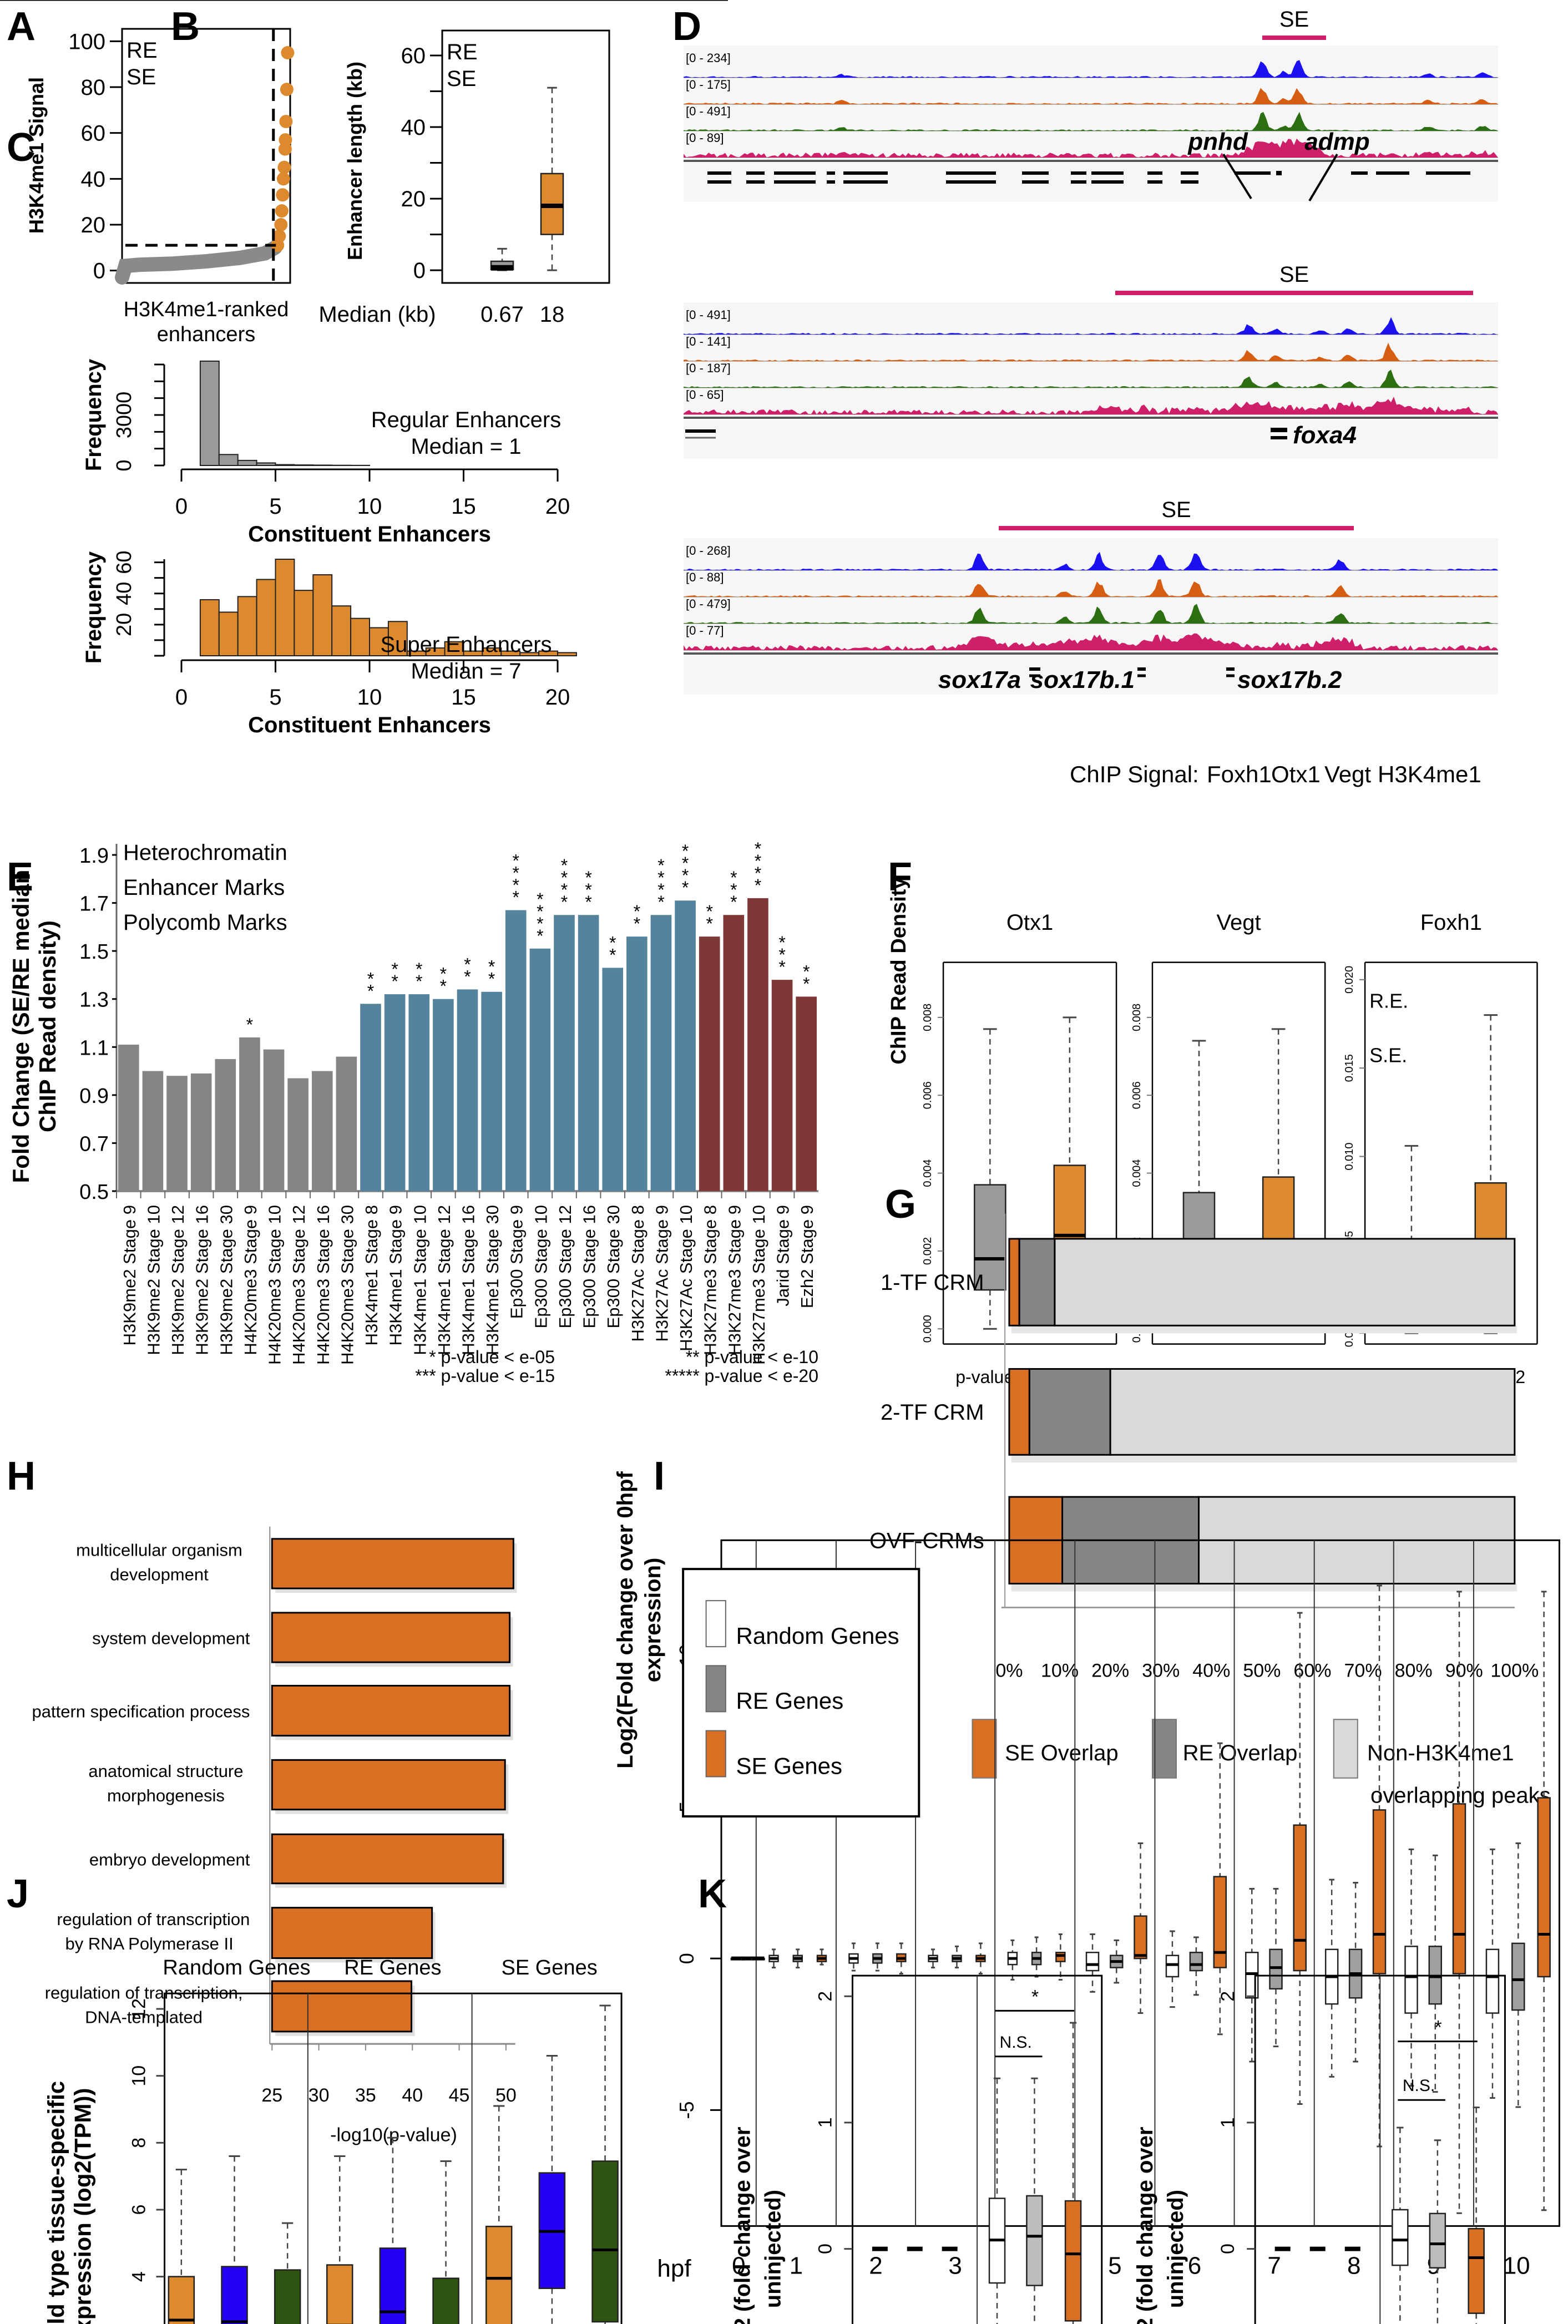  Describe the element at coordinates (550, 1967) in the screenshot. I see `facet-label: SE Genes` at that location.